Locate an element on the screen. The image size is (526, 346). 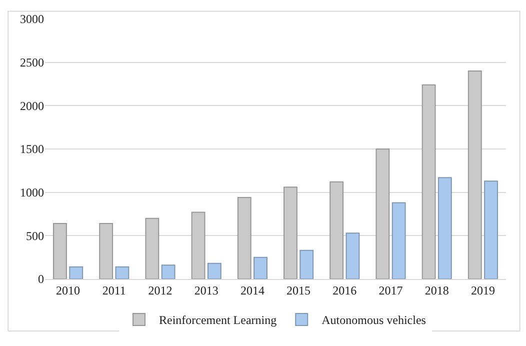
y-tick-label: 2000 is located at coordinates (32, 105).